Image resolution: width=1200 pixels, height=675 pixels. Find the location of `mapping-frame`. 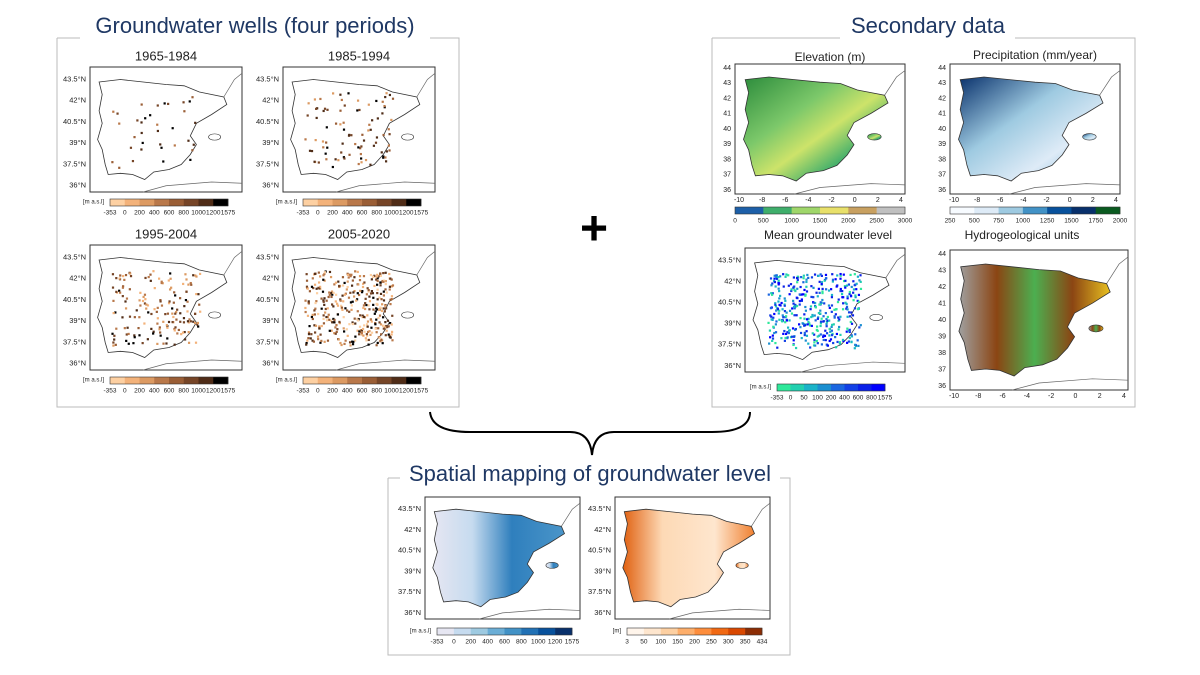

mapping-frame is located at coordinates (589, 566).